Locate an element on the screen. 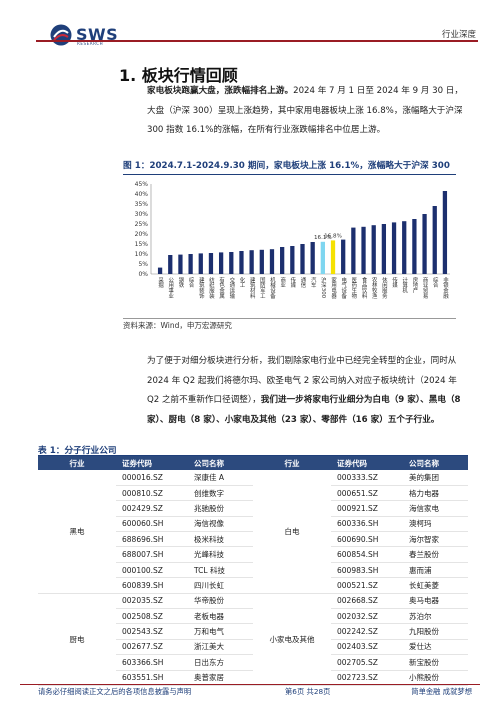 This screenshot has width=500, height=707. y-tick-label: 5% is located at coordinates (143, 264).